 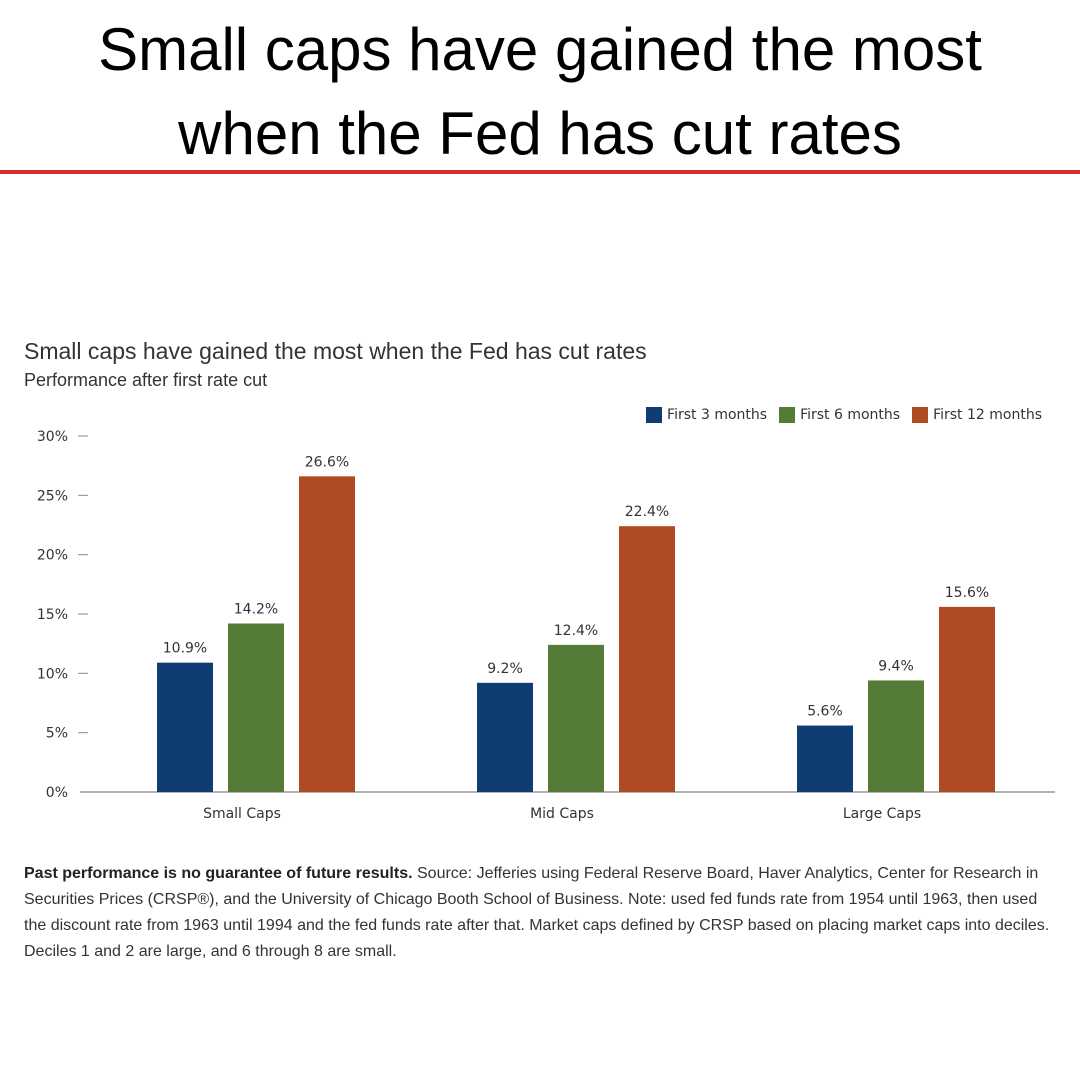 What do you see at coordinates (57, 793) in the screenshot?
I see `y-tick-label: 0%` at bounding box center [57, 793].